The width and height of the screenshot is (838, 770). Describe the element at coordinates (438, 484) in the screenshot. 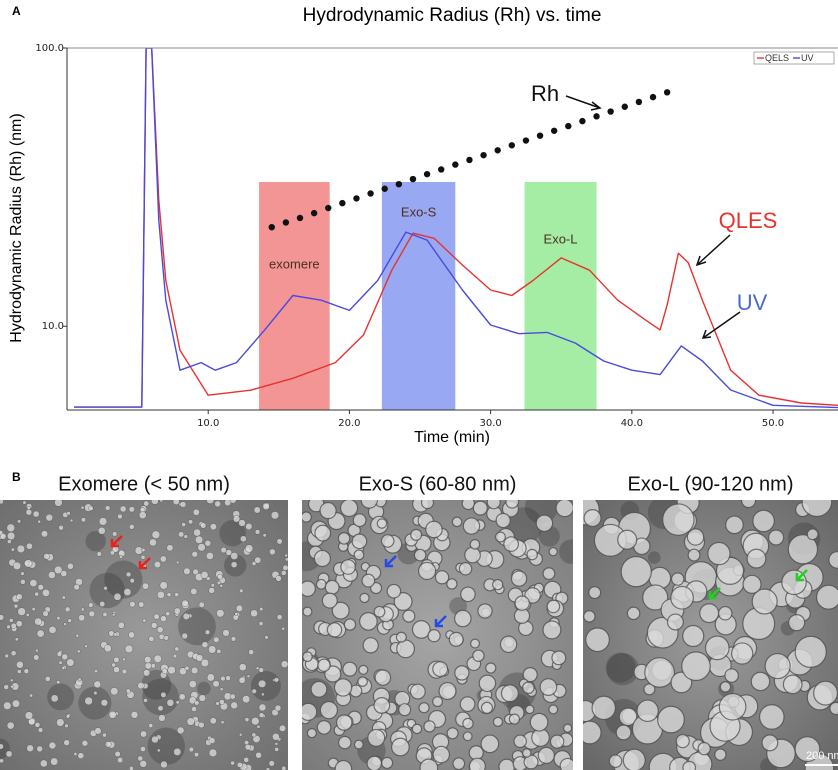

I see `micrograph-title: Exo-S (60-80 nm)` at that location.